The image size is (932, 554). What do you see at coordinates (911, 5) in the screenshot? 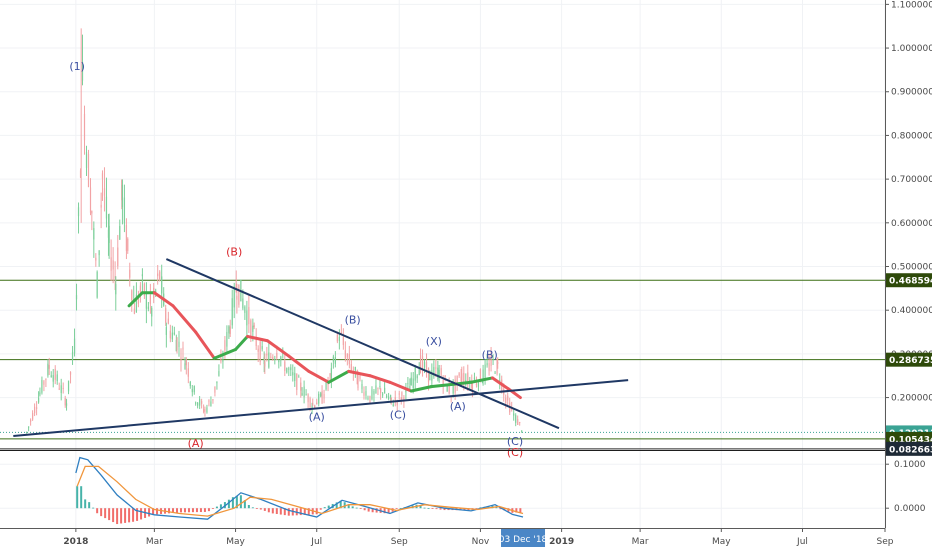
I see `price-tick-label: 1.1000000` at bounding box center [911, 5].